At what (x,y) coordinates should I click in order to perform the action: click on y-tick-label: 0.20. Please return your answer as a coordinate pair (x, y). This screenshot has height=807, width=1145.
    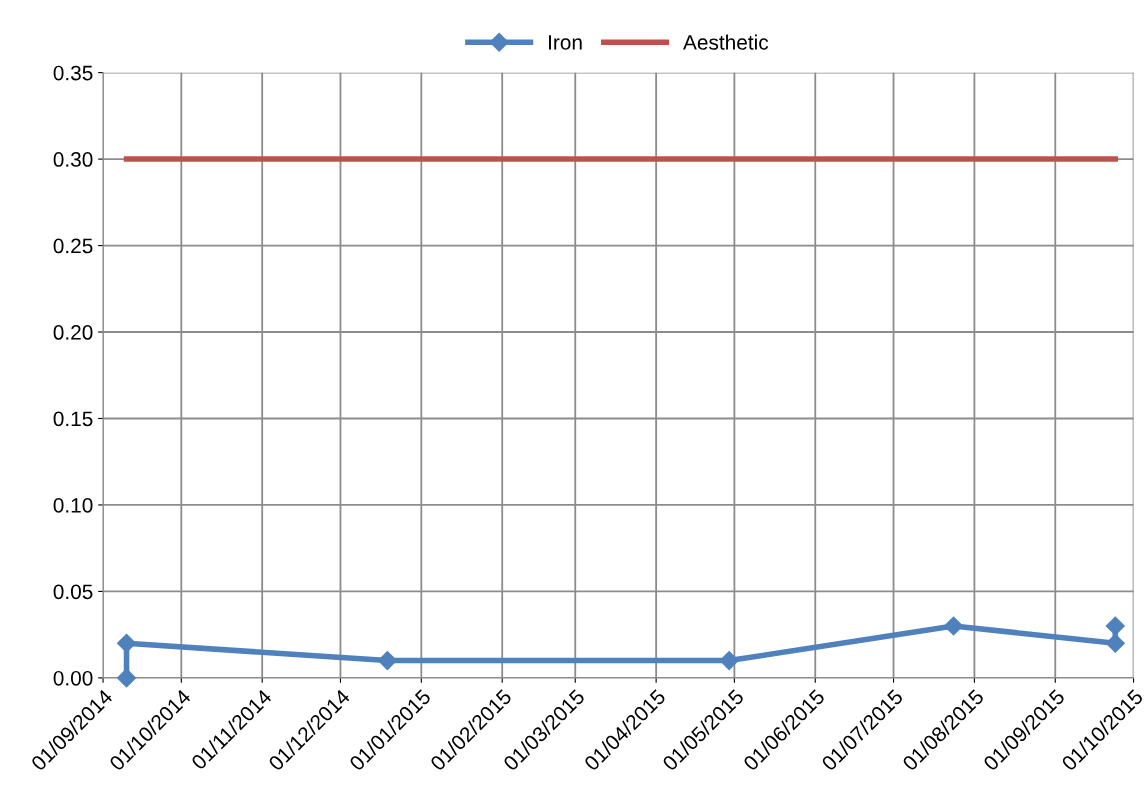
    Looking at the image, I should click on (73, 332).